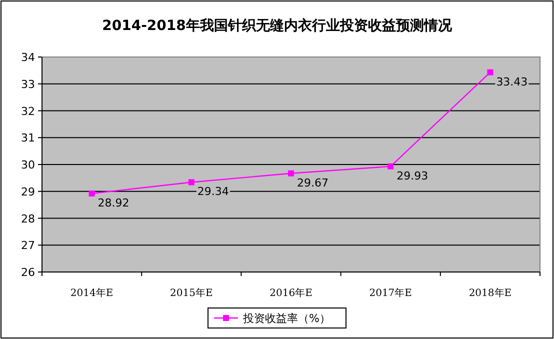 The height and width of the screenshot is (339, 554). I want to click on y-tick-label: 30, so click(28, 165).